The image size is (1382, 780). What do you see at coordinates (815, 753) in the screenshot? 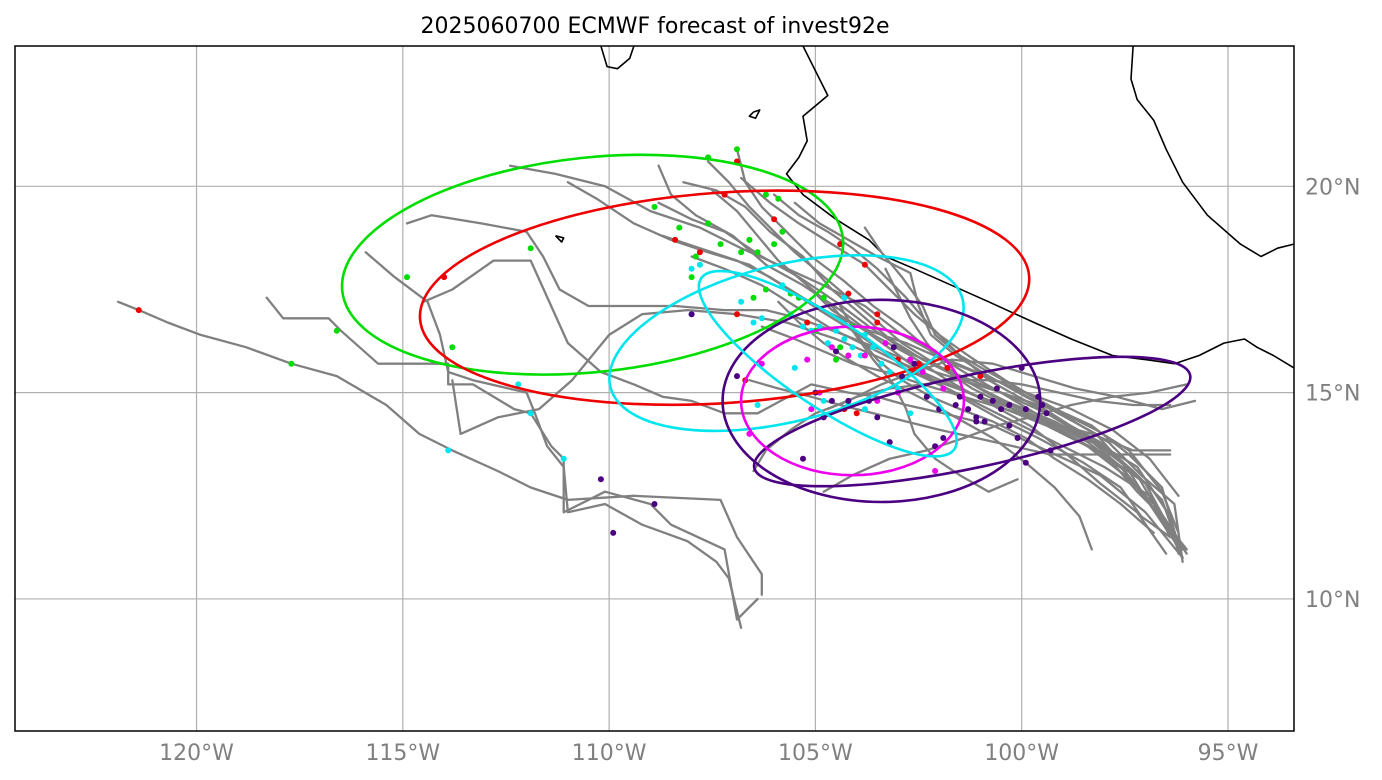
I see `lon-tick-label: 105°W` at bounding box center [815, 753].